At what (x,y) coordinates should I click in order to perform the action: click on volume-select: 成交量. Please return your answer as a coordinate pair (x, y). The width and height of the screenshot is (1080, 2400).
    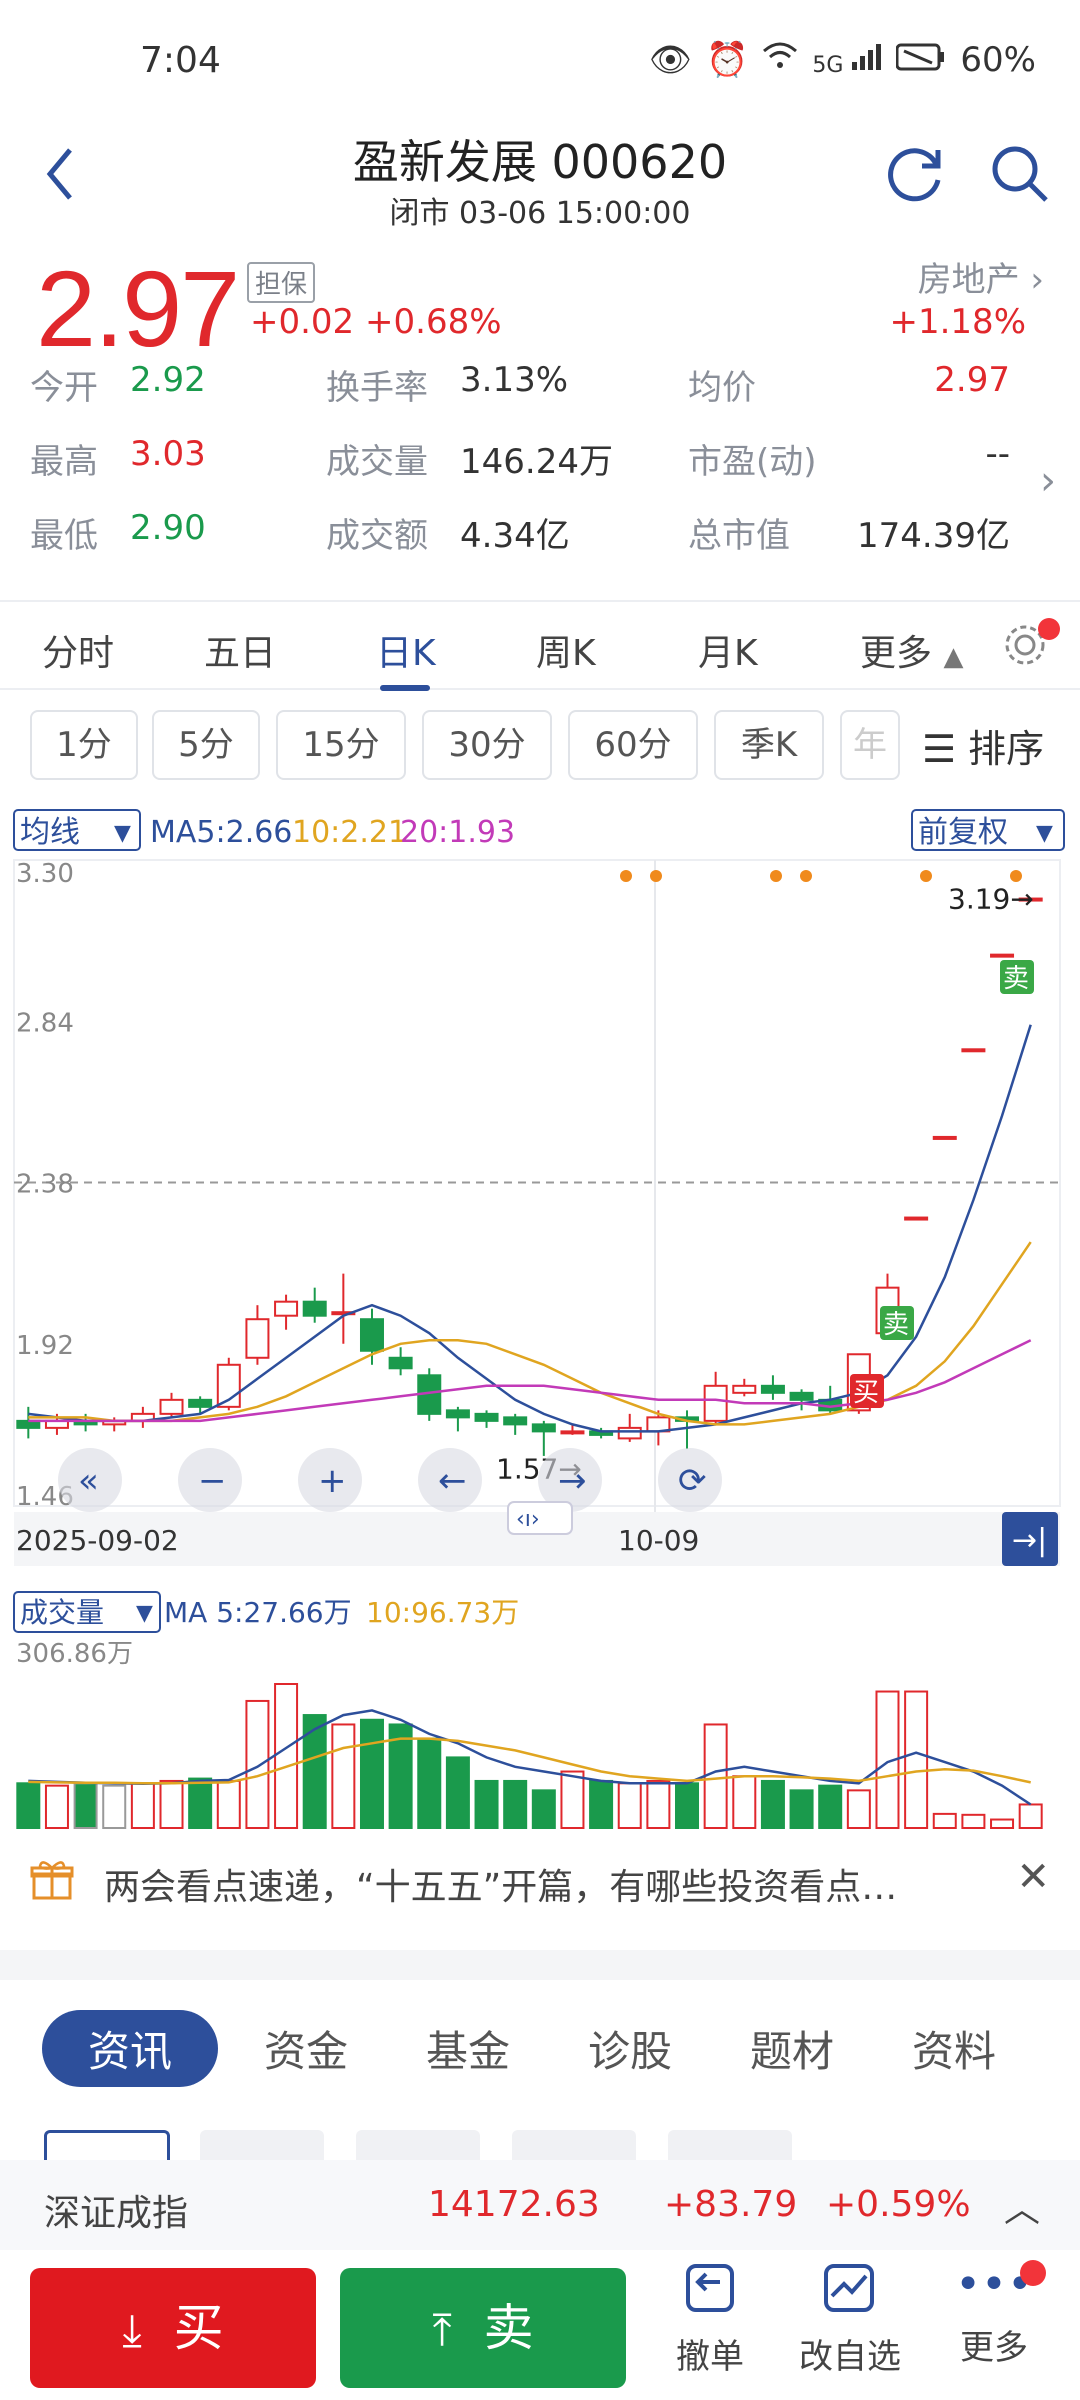
    Looking at the image, I should click on (62, 1612).